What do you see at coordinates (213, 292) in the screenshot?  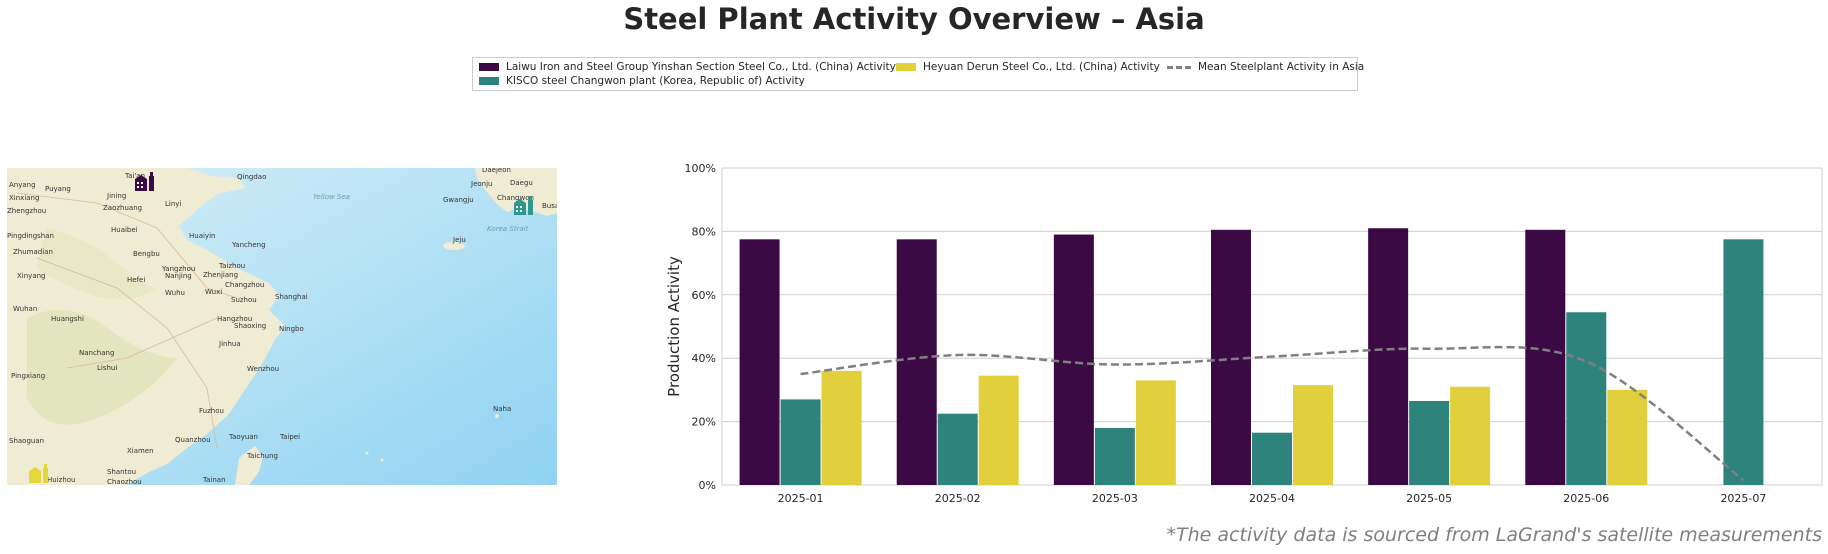 I see `map-place-label: Wuxi` at bounding box center [213, 292].